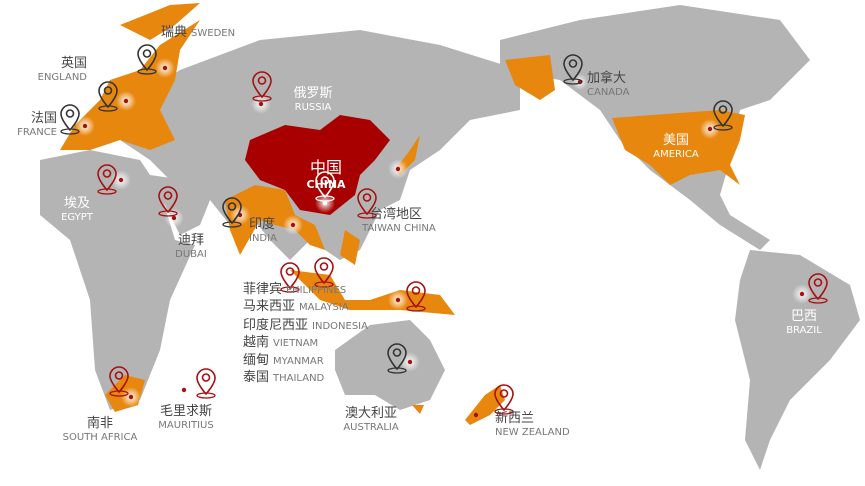 Image resolution: width=865 pixels, height=486 pixels. What do you see at coordinates (37, 124) in the screenshot?
I see `label-france: 法国 FRANCE` at bounding box center [37, 124].